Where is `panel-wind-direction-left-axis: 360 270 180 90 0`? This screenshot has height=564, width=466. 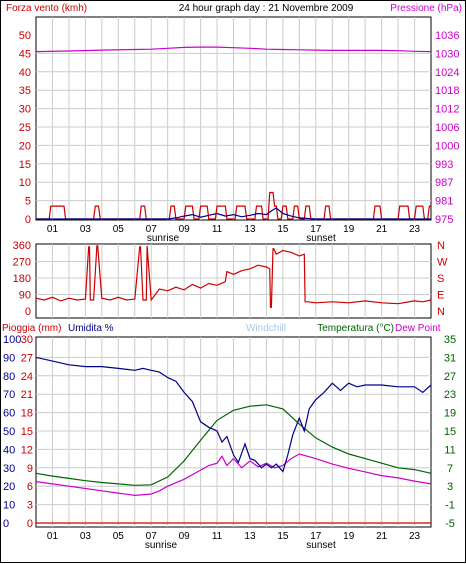 panel-wind-direction-left-axis: 360 270 180 90 0 is located at coordinates (22, 279).